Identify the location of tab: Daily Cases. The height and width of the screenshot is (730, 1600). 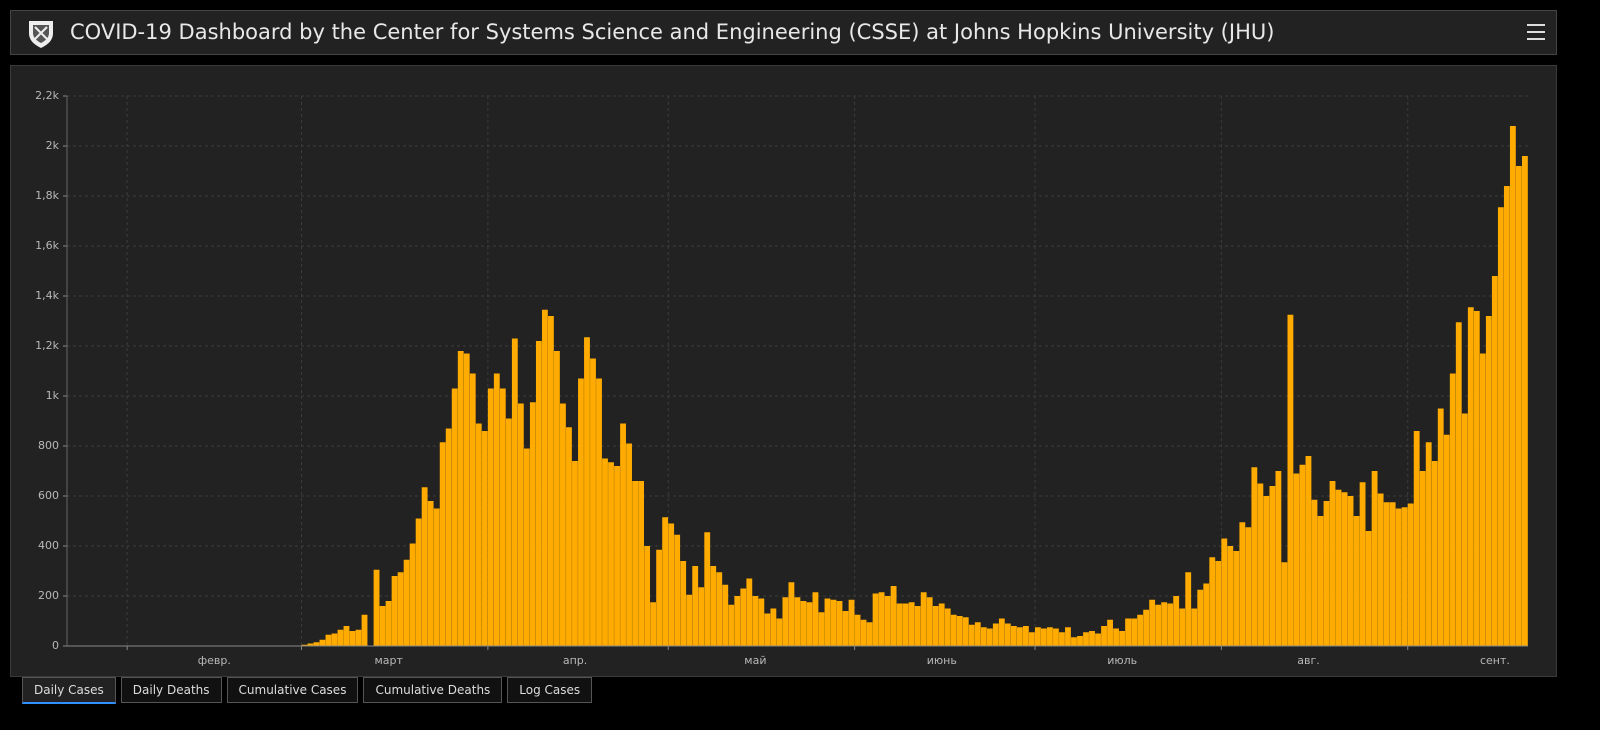
(69, 690).